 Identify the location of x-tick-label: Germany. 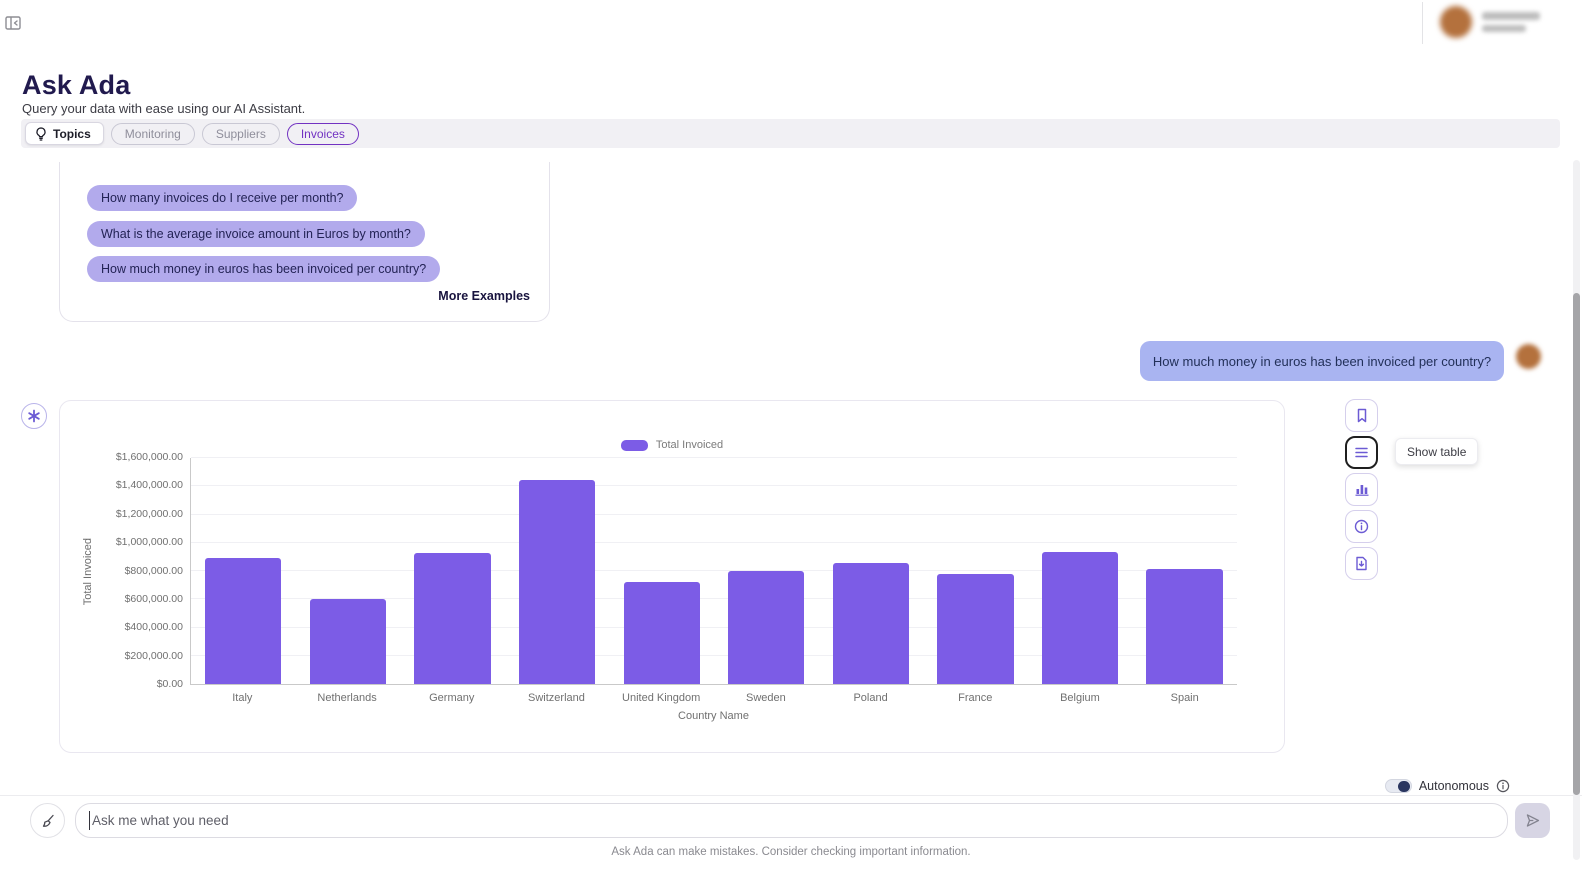
(452, 698).